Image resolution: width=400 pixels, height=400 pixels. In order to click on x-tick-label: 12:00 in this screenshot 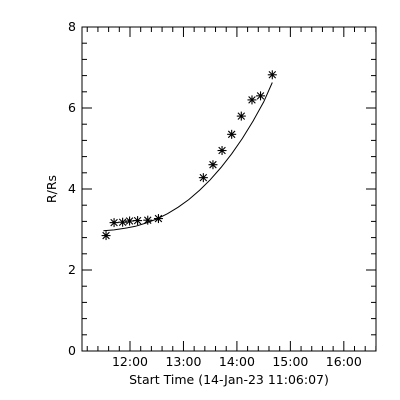, I will do `click(130, 361)`.